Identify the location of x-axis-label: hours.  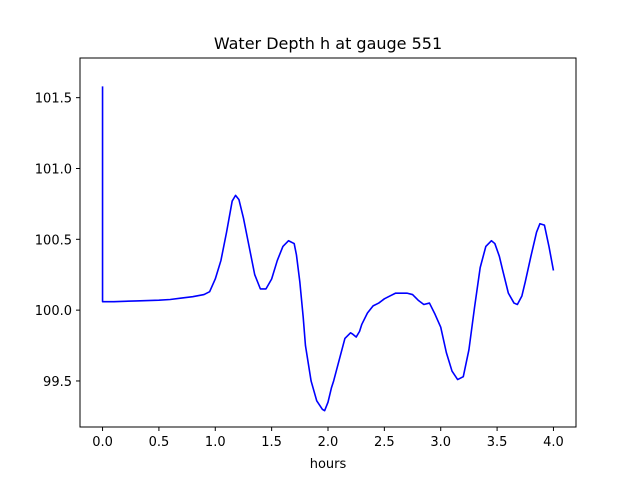
(328, 464).